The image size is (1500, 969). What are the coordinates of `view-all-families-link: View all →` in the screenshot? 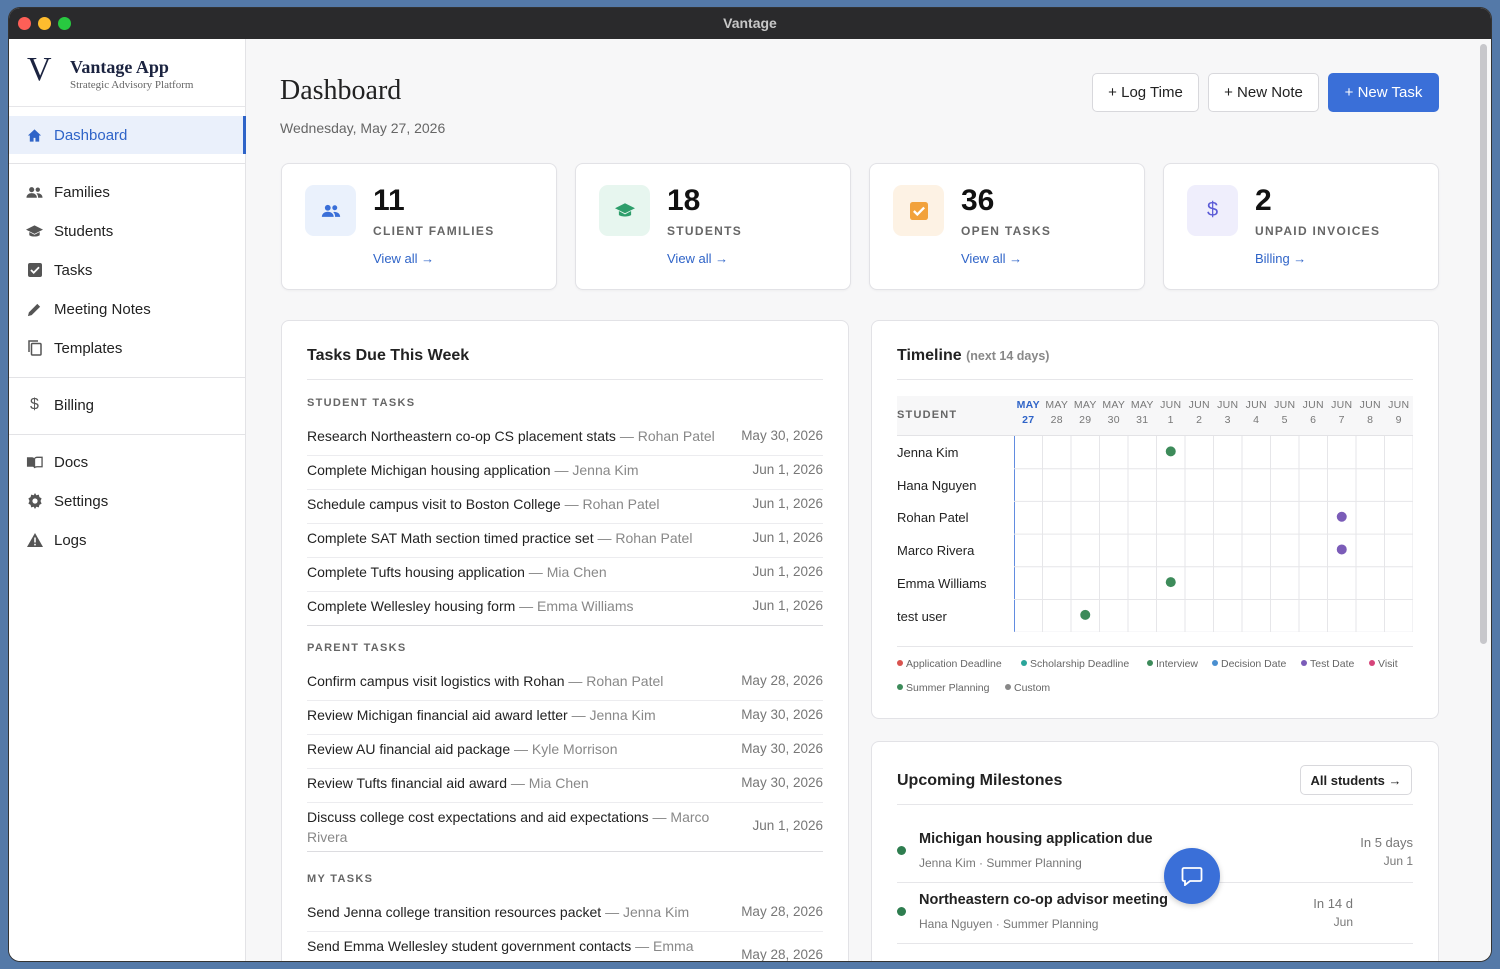 It's located at (404, 258).